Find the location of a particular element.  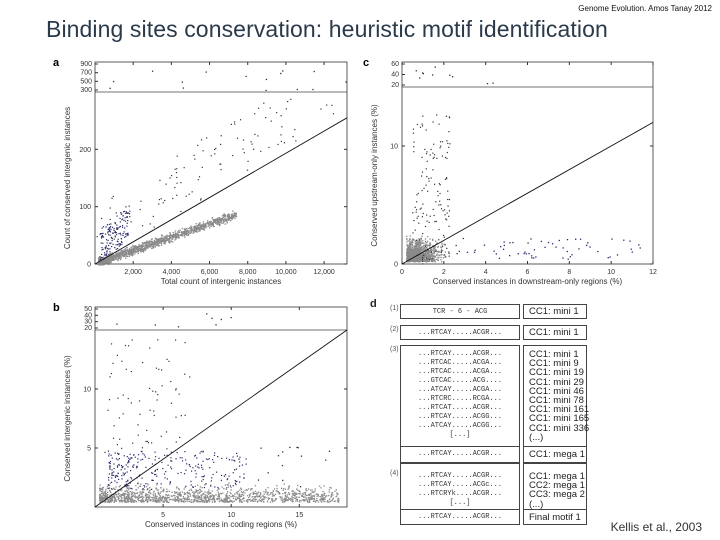

svg-text: 8,000 is located at coordinates (248, 272).